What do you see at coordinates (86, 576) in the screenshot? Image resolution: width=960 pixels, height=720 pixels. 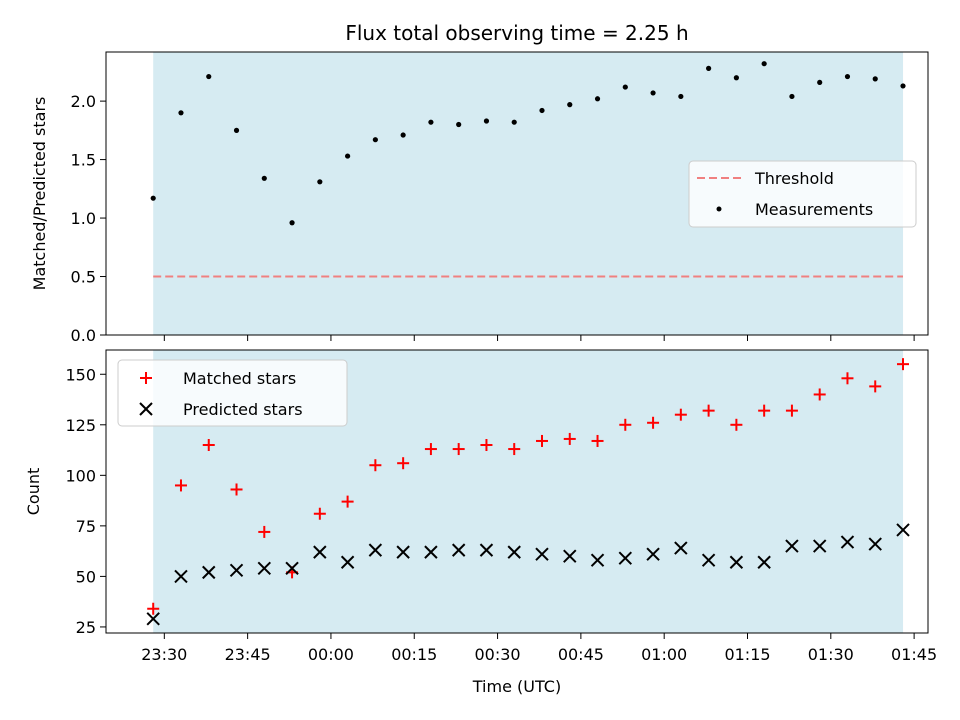 I see `count-y-tick-label: 50` at bounding box center [86, 576].